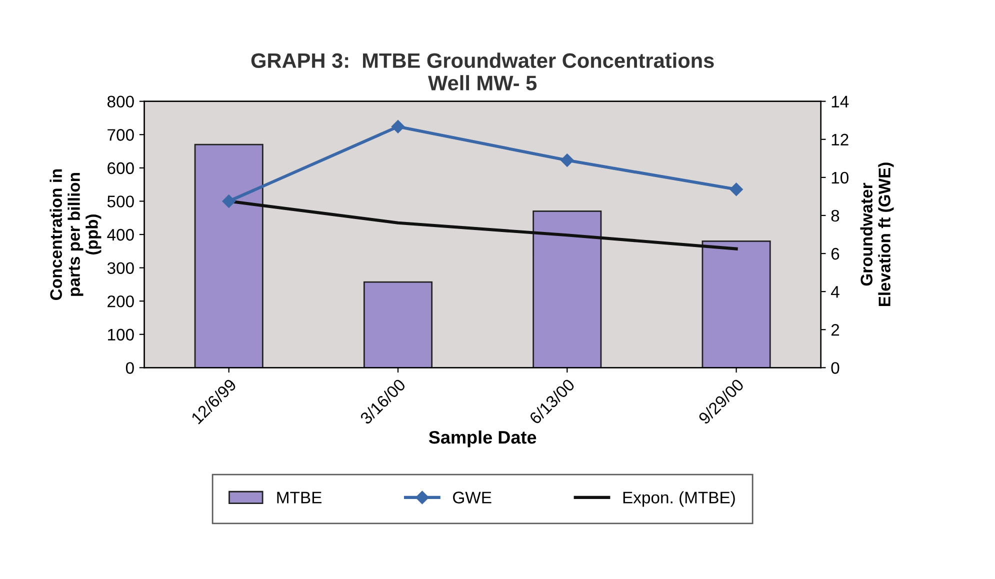  Describe the element at coordinates (472, 498) in the screenshot. I see `legend-label: GWE` at that location.